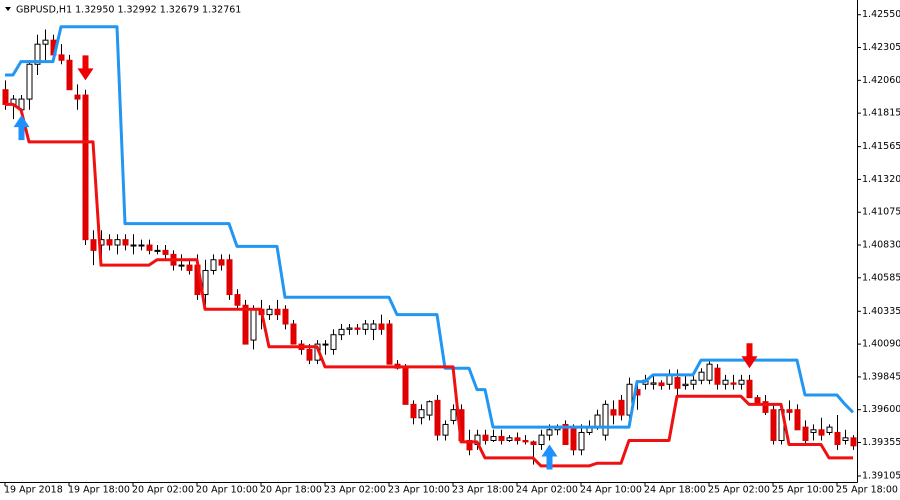  I want to click on x-tick-label: 25 Apr 02:00, so click(739, 490).